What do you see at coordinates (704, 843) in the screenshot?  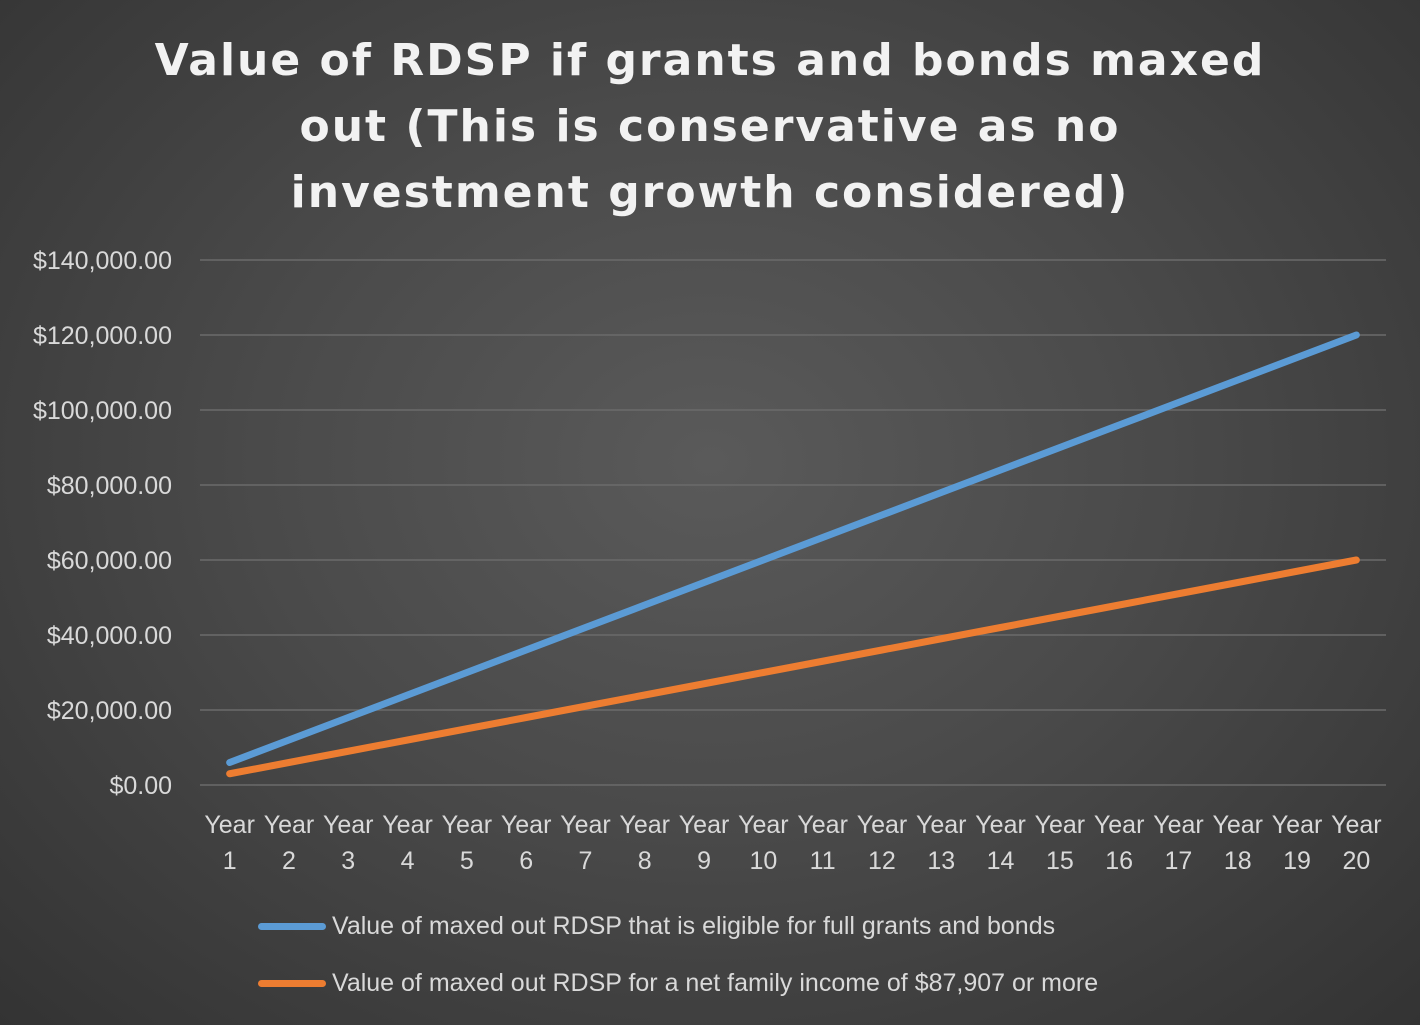 I see `x-tick-label-9: Year 9` at bounding box center [704, 843].